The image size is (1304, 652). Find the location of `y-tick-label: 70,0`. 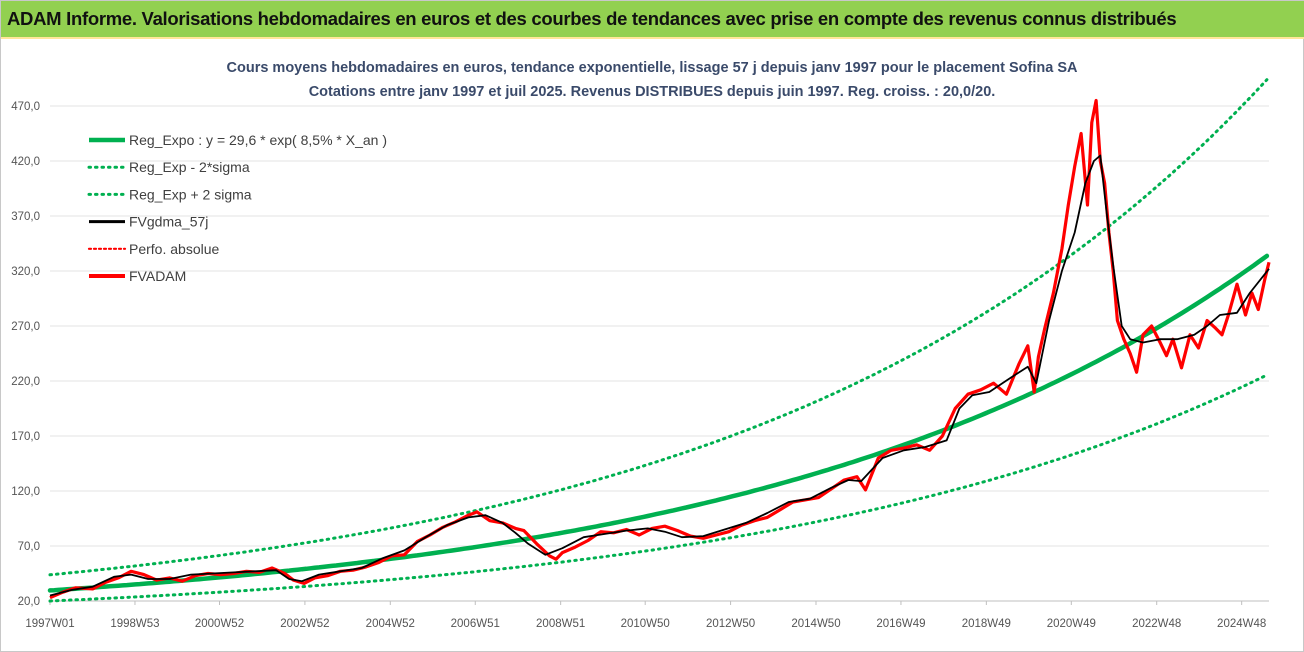

y-tick-label: 70,0 is located at coordinates (29, 547).